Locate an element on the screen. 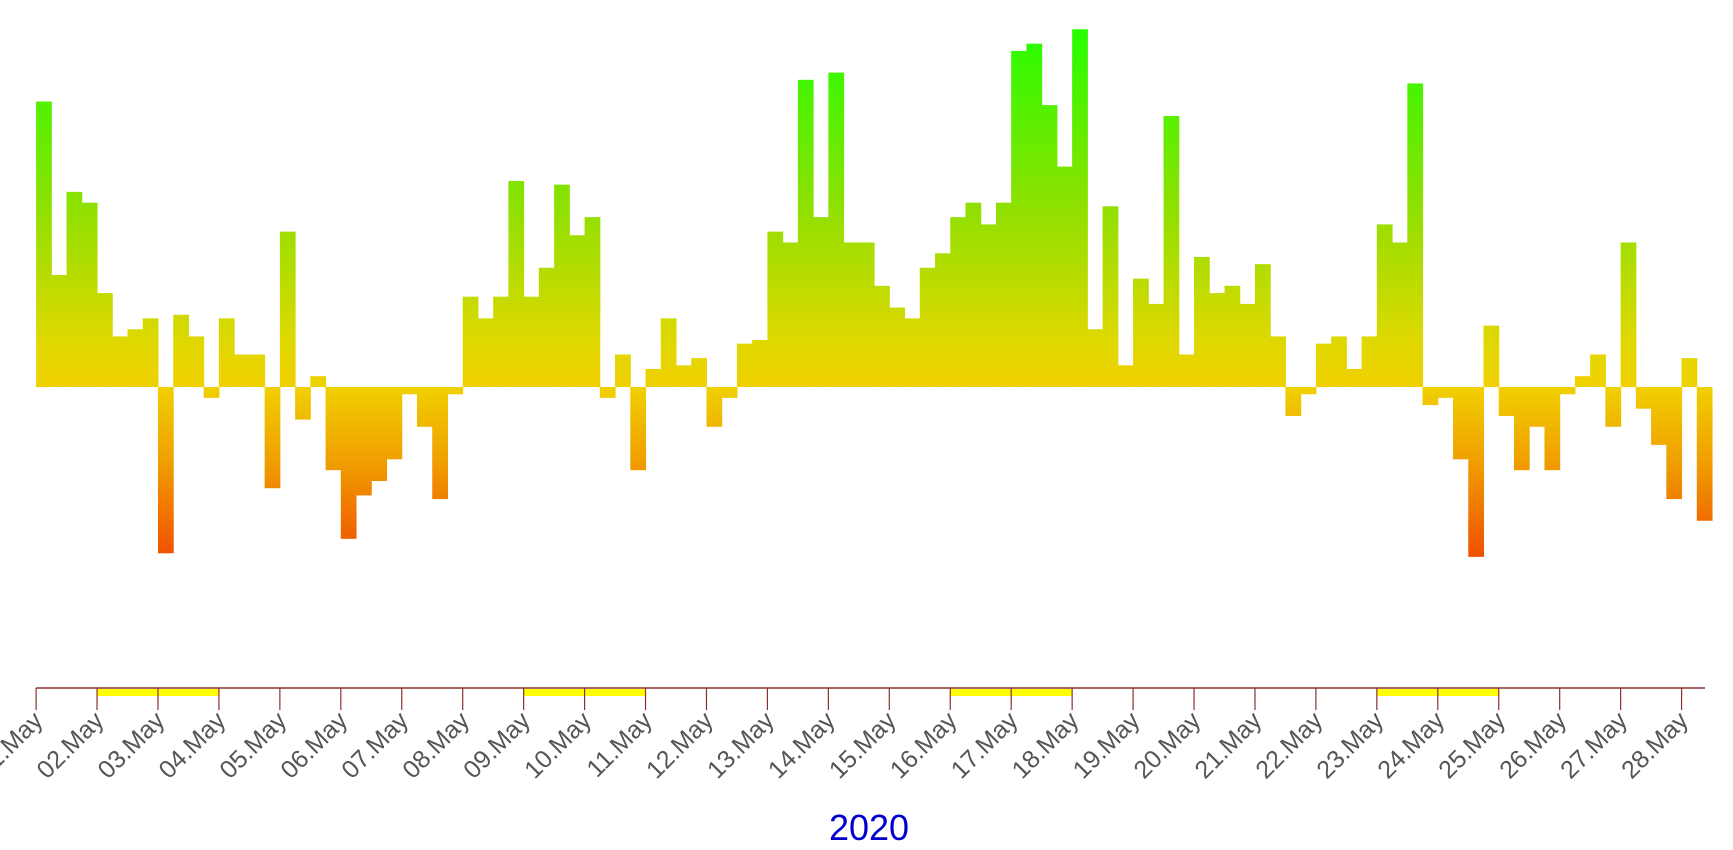 This screenshot has width=1733, height=850. x-tick-label: 03.May is located at coordinates (131, 745).